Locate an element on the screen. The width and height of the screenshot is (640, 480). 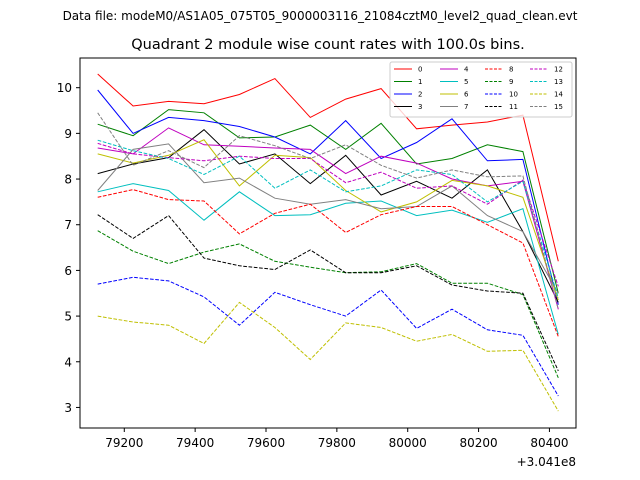
legend-label-14: 14 is located at coordinates (558, 95).